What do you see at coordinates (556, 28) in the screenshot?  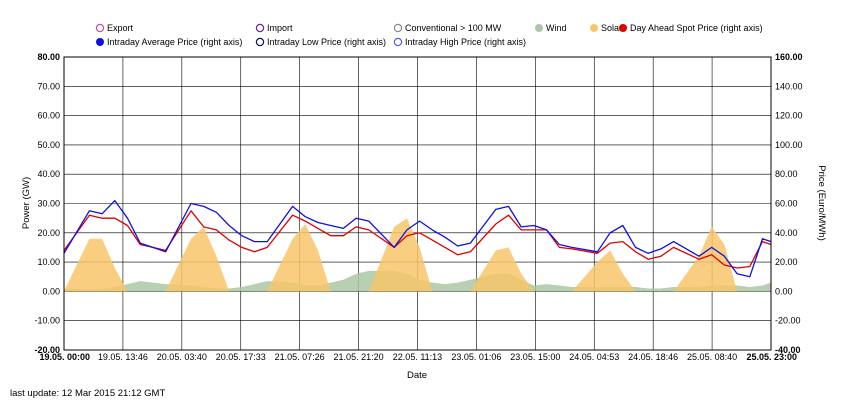 I see `legend-label: Wind` at bounding box center [556, 28].